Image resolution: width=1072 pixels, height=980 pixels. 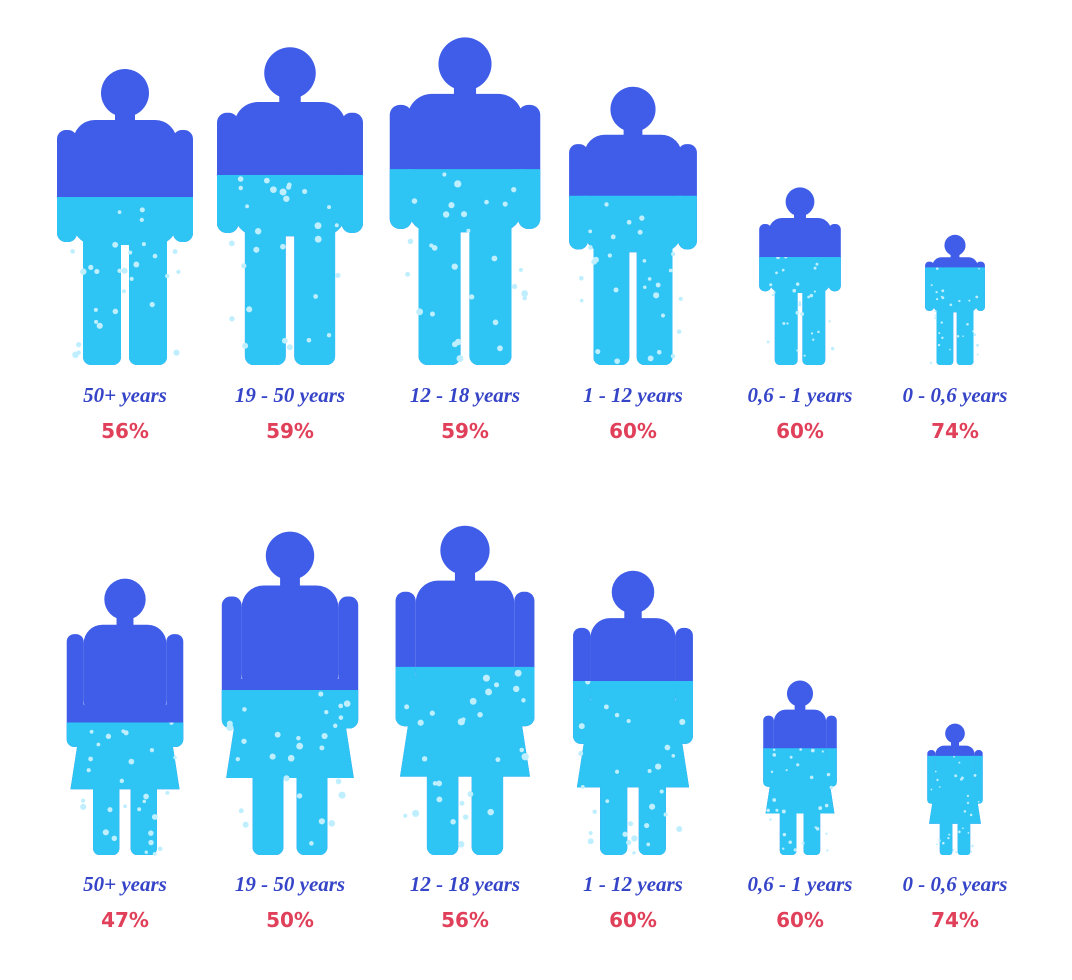 I want to click on age-label: 12 - 18 years, so click(x=465, y=395).